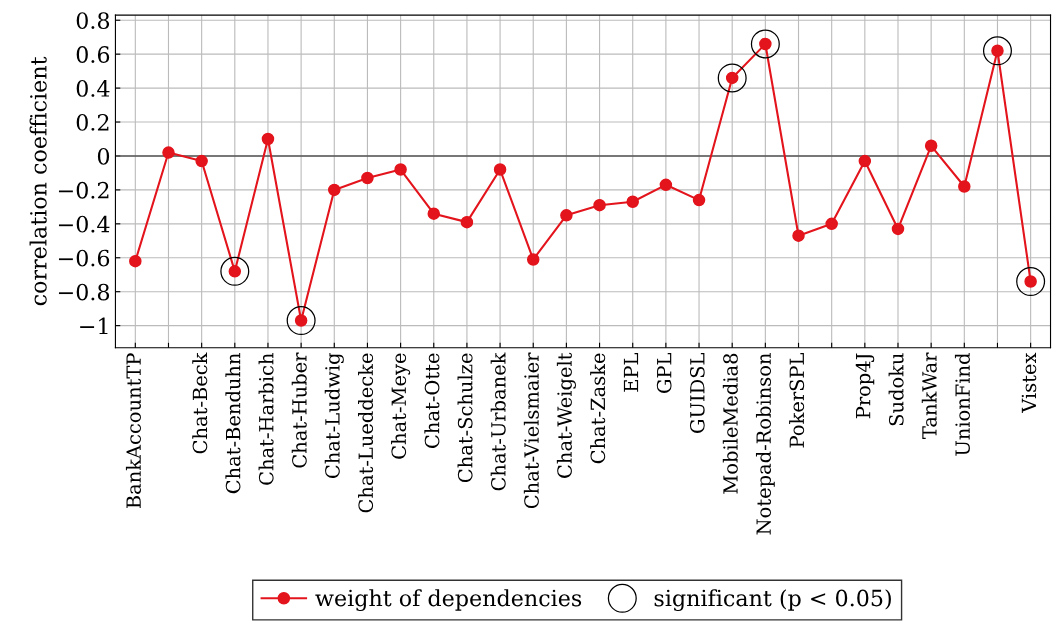 Image resolution: width=1059 pixels, height=631 pixels. What do you see at coordinates (765, 444) in the screenshot?
I see `x-tick-label: Notepad-Robinson` at bounding box center [765, 444].